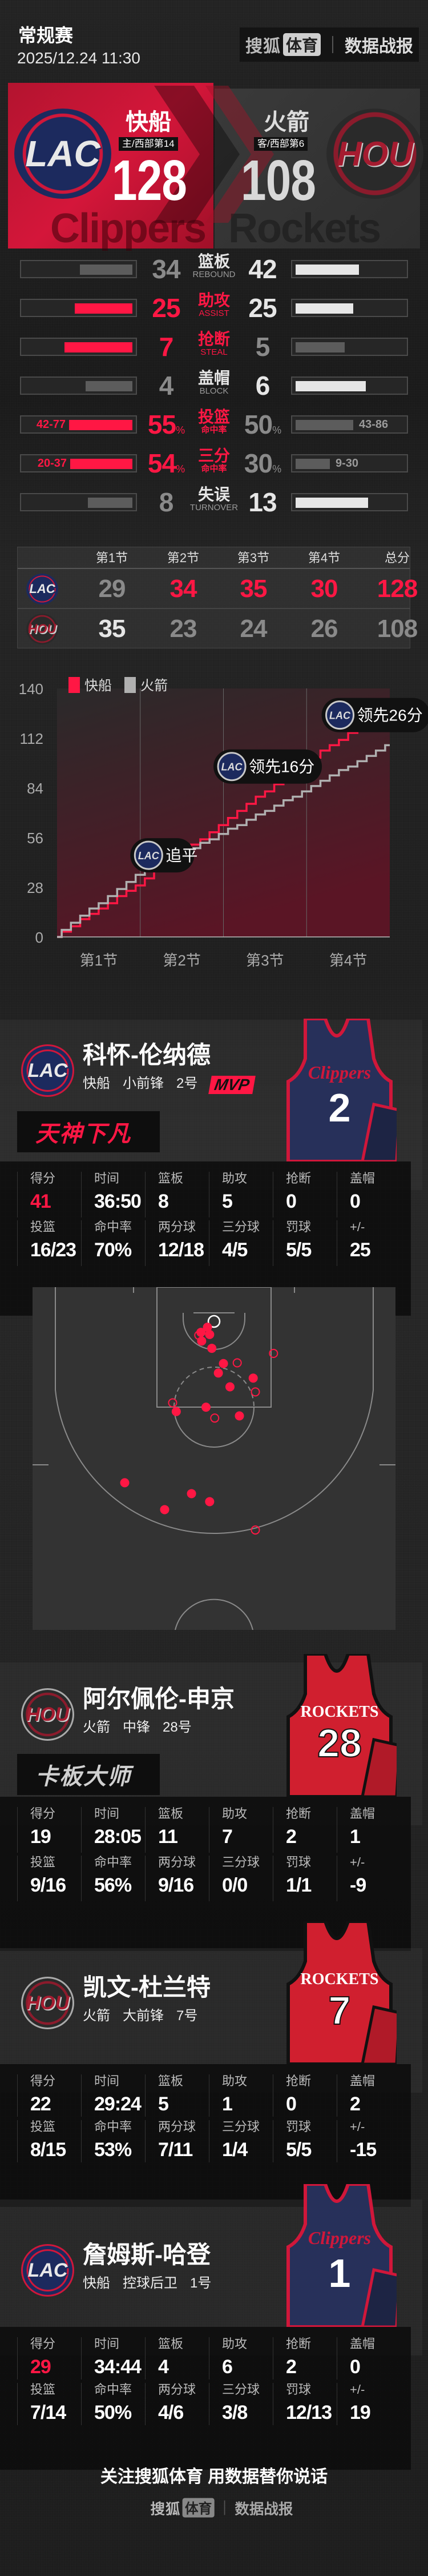 The image size is (428, 2576). Describe the element at coordinates (62, 154) in the screenshot. I see `home-team-logo: LAC` at that location.